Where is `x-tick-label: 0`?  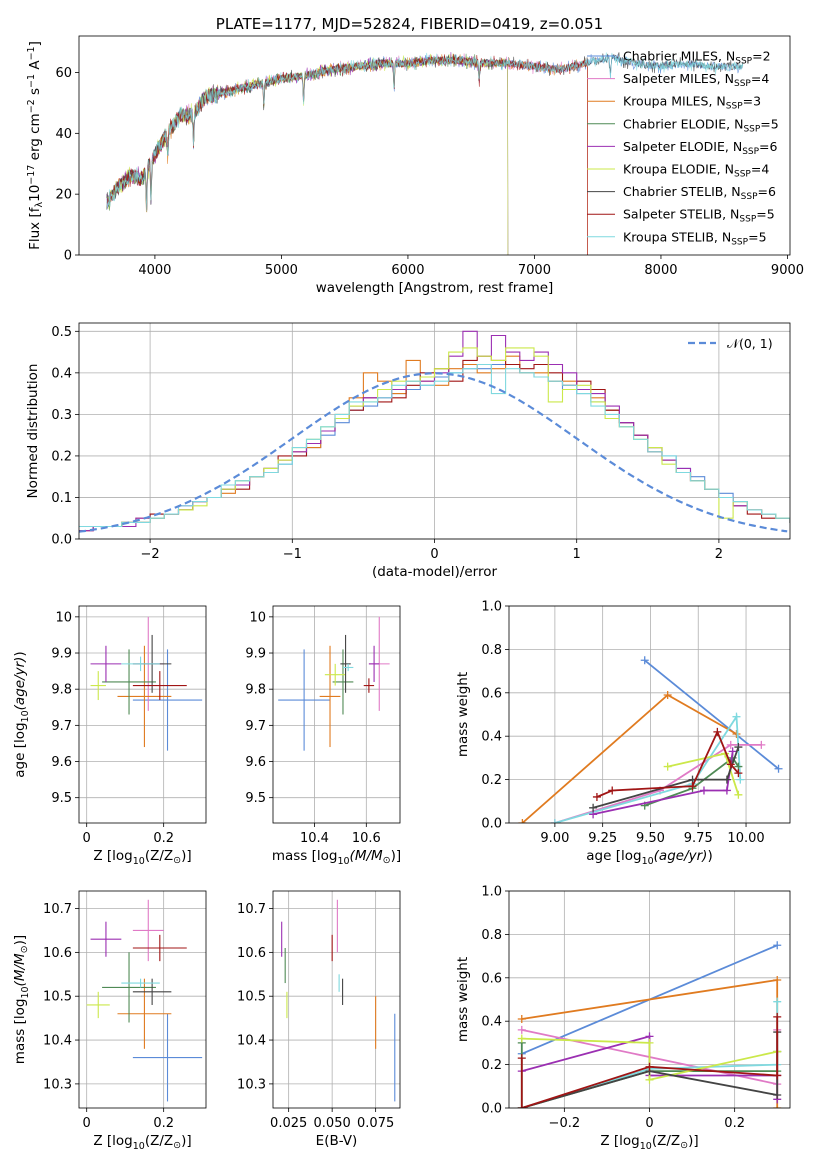 x-tick-label: 0 is located at coordinates (434, 554).